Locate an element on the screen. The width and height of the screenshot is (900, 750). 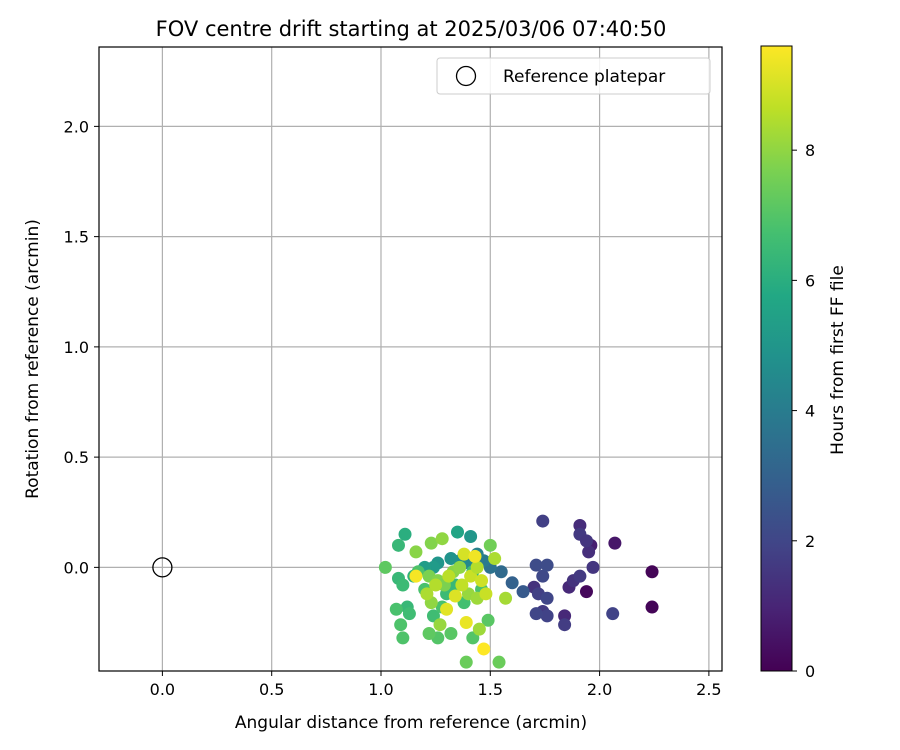
y-tick-label: 1.0 is located at coordinates (76, 347).